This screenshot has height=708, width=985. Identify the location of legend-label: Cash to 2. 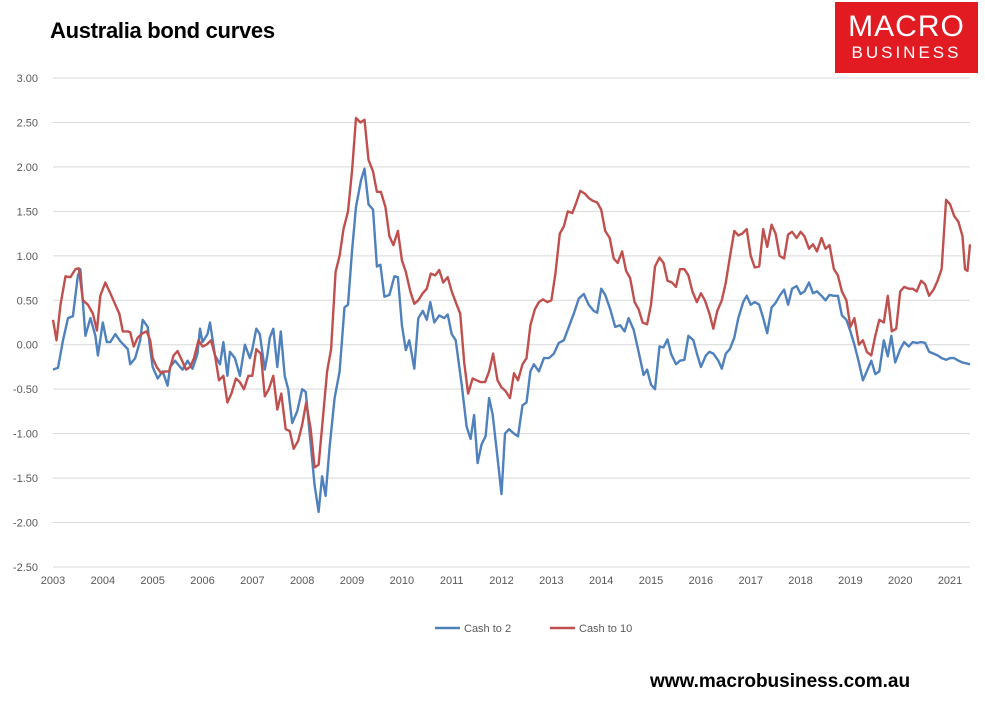
(487, 629).